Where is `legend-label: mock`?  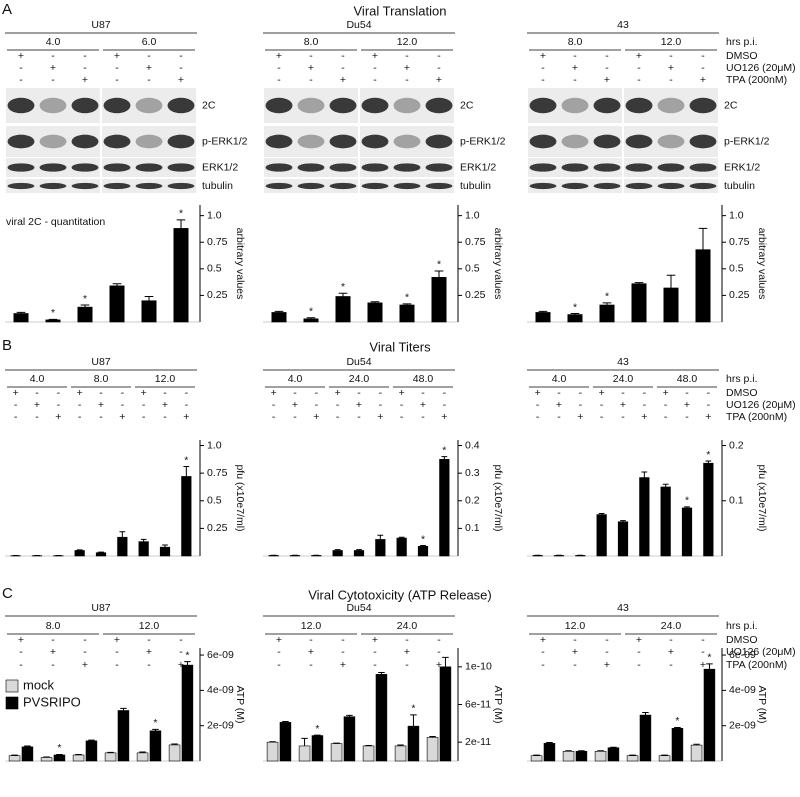
legend-label: mock is located at coordinates (39, 684).